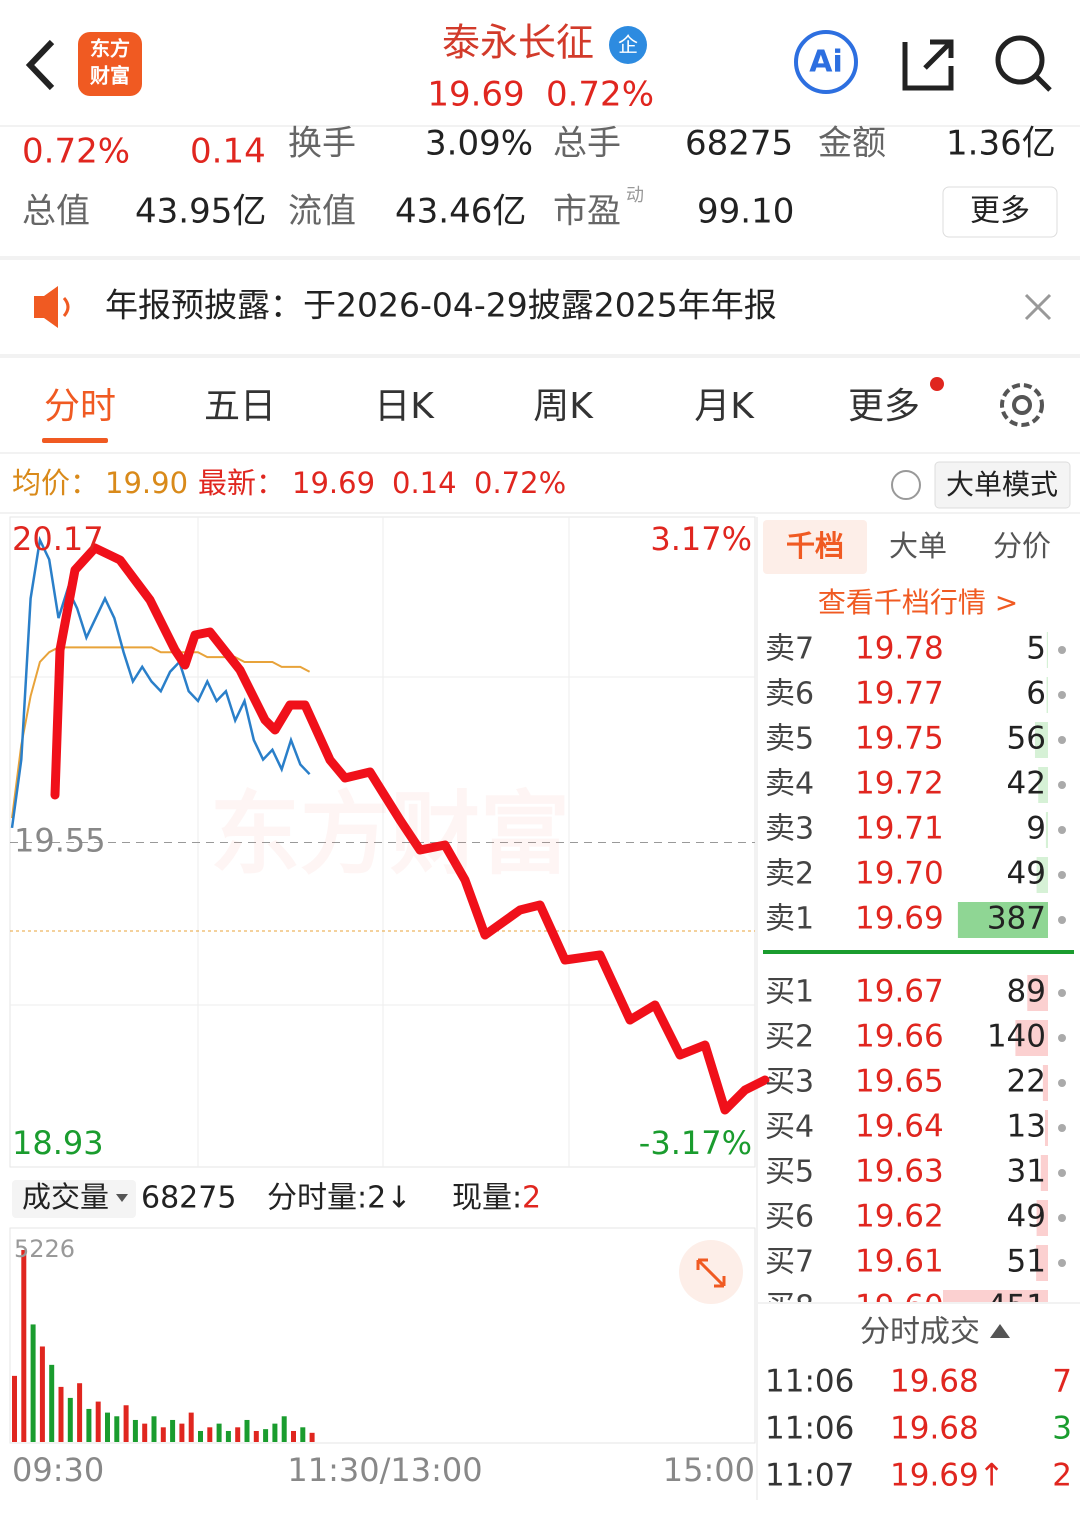  I want to click on close-notice, so click(1038, 307).